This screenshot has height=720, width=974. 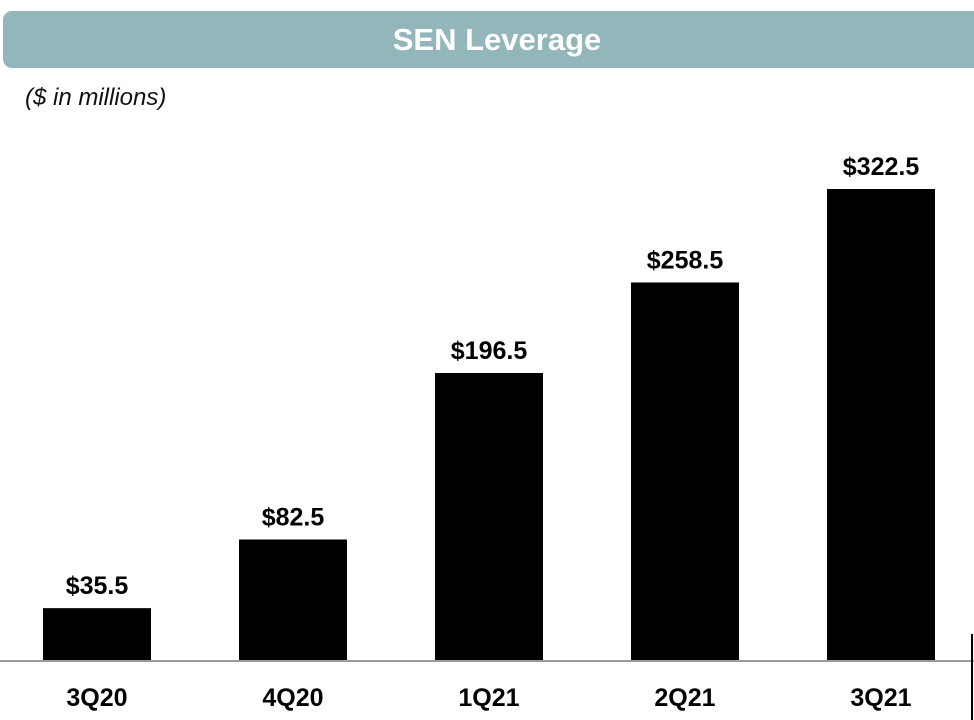 I want to click on chart-title: SEN Leverage, so click(x=497, y=39).